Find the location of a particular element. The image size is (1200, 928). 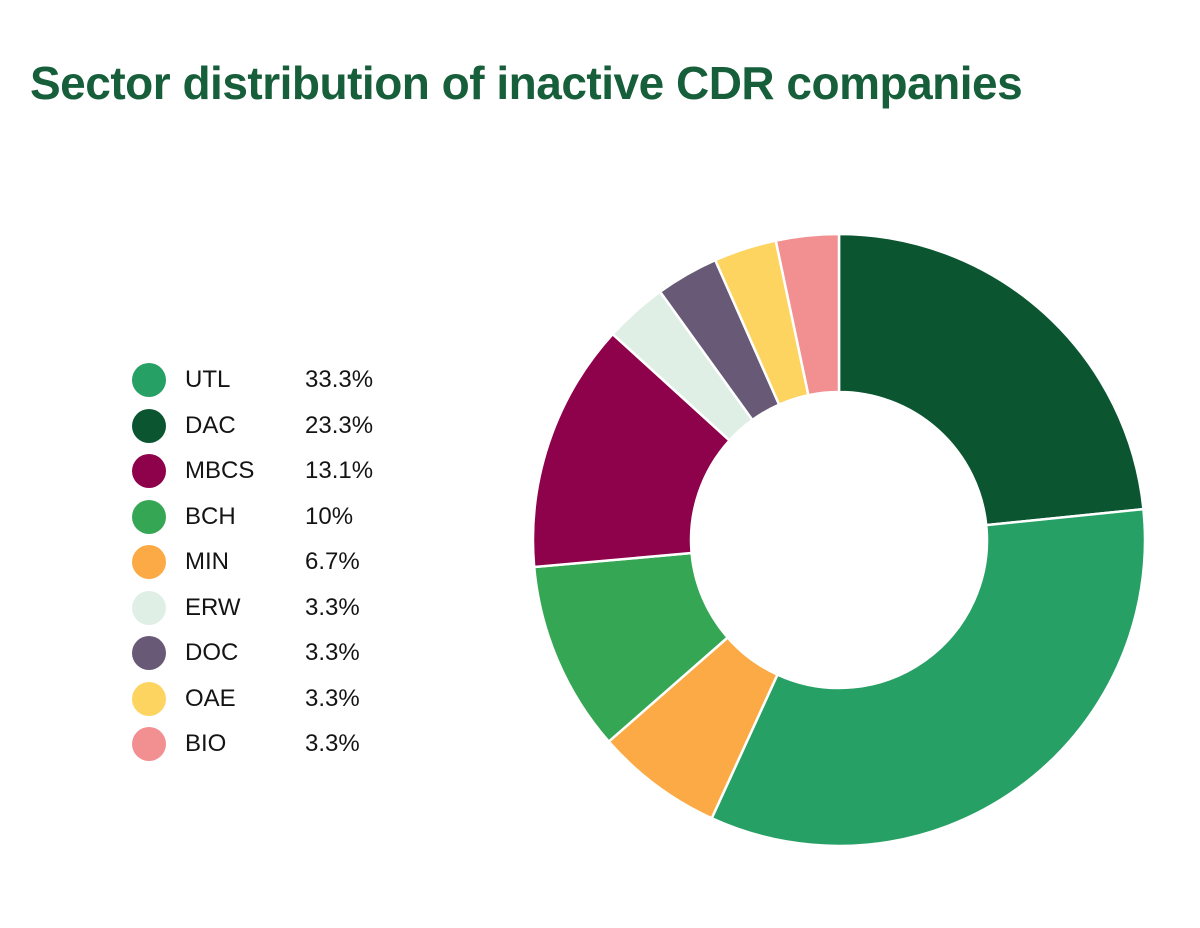

legend-swatch-utl is located at coordinates (149, 380).